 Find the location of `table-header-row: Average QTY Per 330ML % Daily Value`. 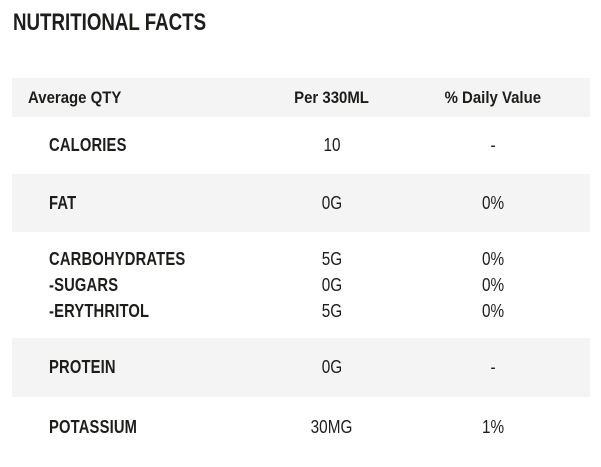

table-header-row: Average QTY Per 330ML % Daily Value is located at coordinates (301, 97).